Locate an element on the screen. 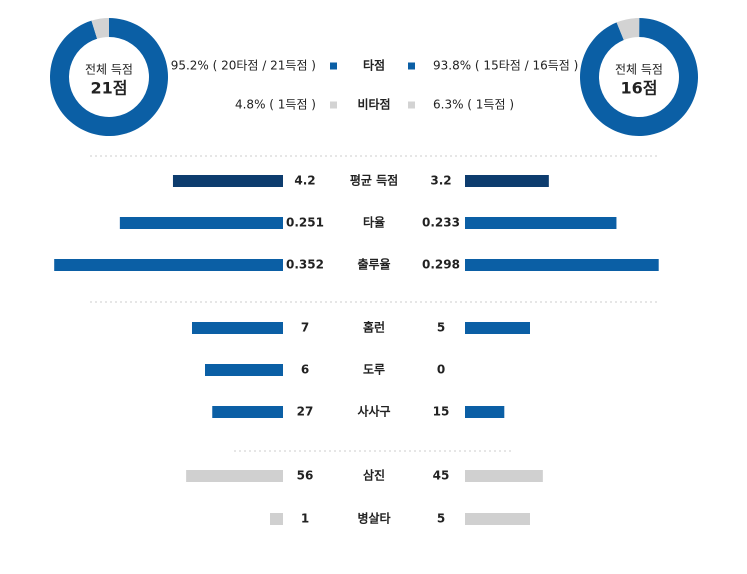  value-left: 4.2 is located at coordinates (304, 181).